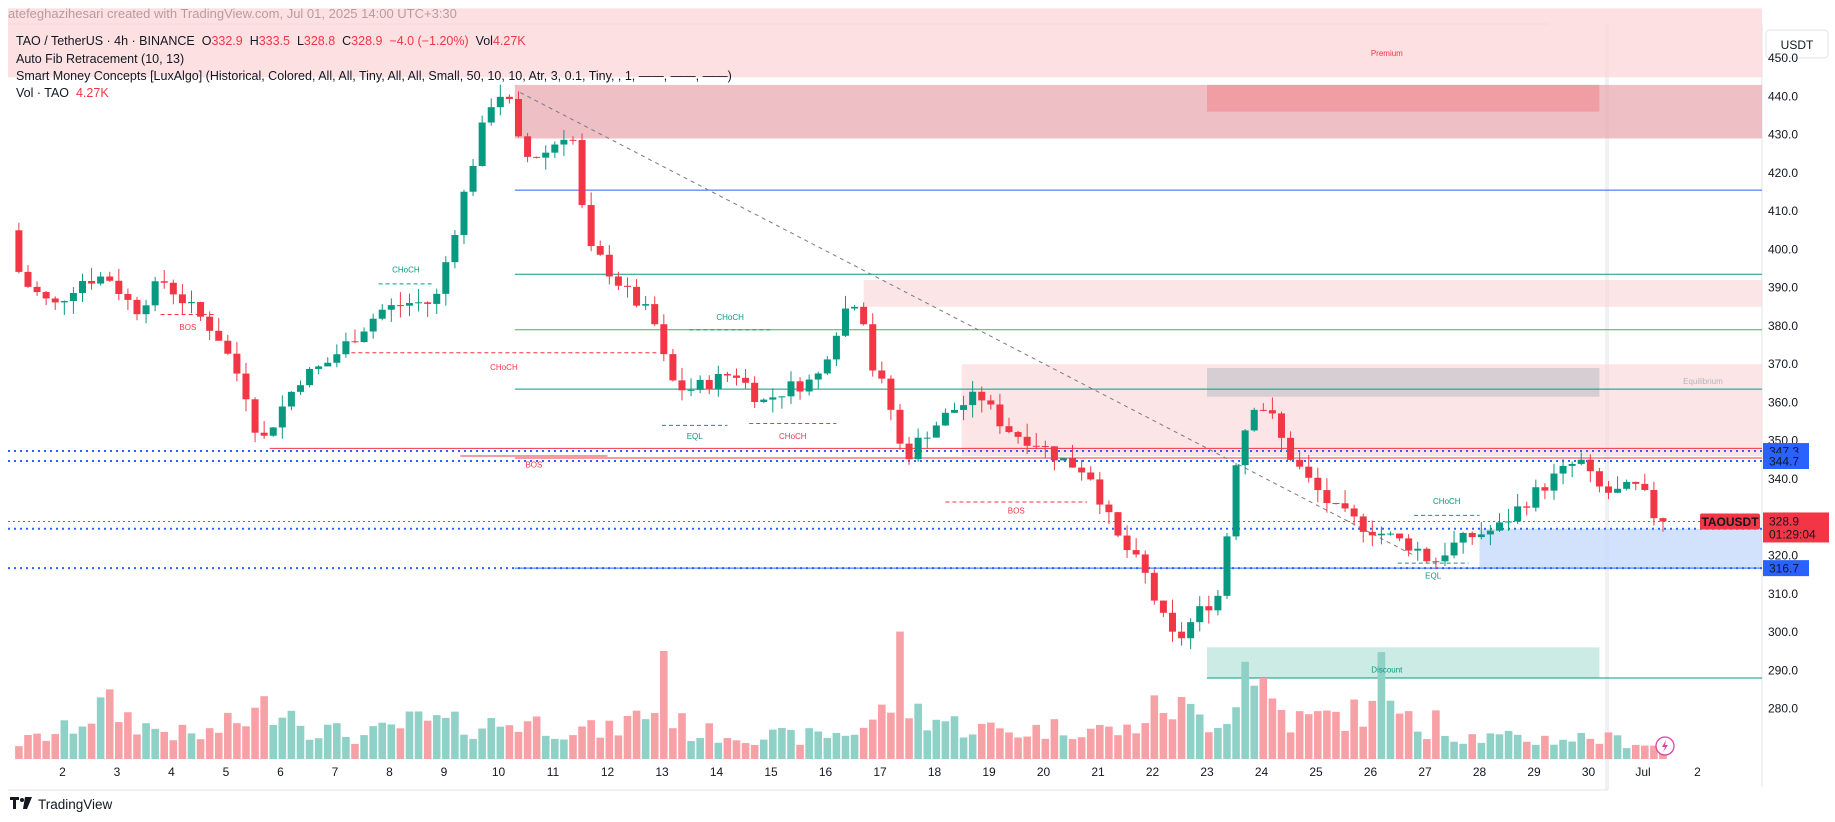 This screenshot has width=1835, height=822. I want to click on symbol-name: TAO / TetherUS · 4h · BINANCE, so click(105, 41).